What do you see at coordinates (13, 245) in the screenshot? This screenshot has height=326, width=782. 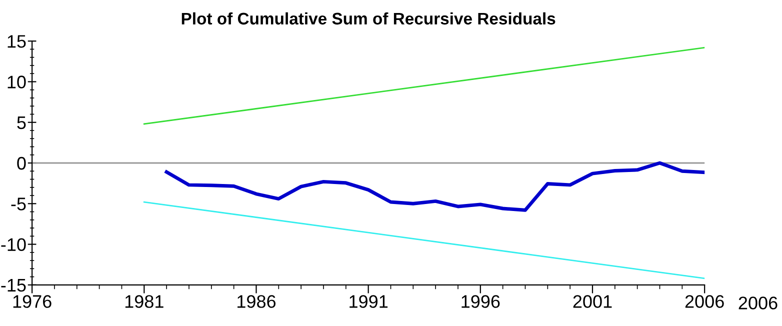 I see `y-tick-label: -10` at bounding box center [13, 245].